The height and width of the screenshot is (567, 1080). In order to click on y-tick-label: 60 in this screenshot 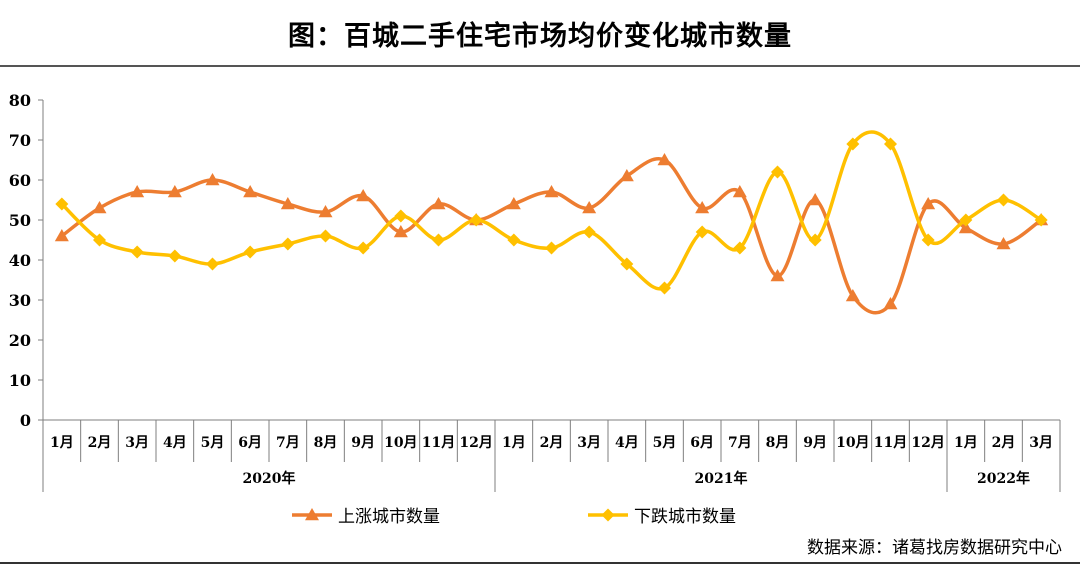, I will do `click(20, 180)`.